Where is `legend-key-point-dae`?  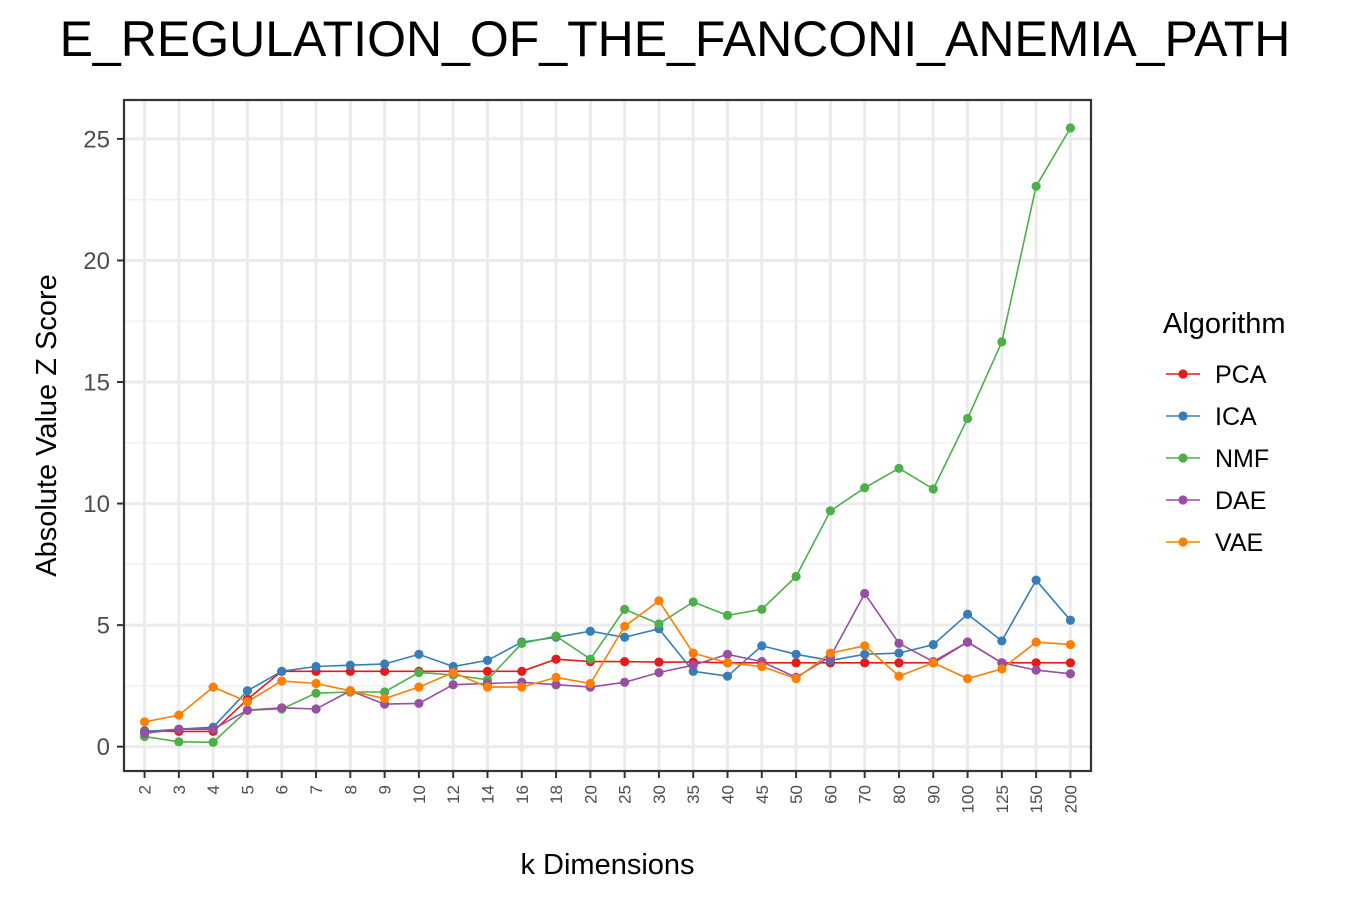
legend-key-point-dae is located at coordinates (1183, 500).